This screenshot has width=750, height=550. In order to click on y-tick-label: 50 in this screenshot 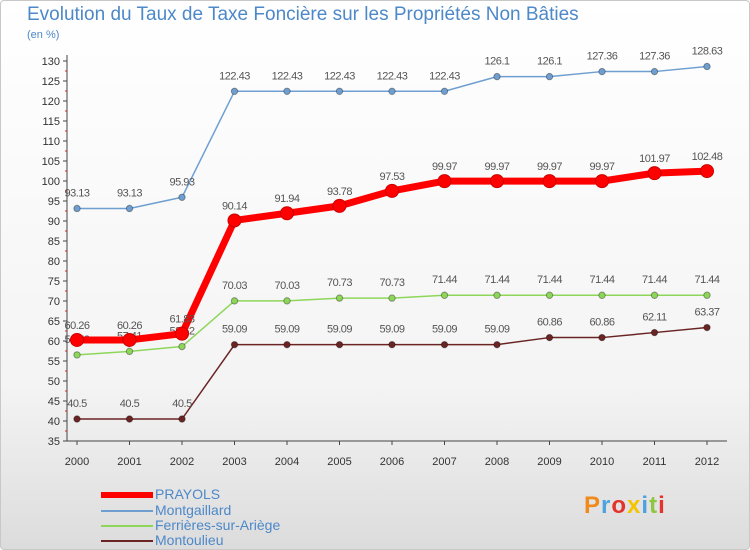, I will do `click(54, 382)`.